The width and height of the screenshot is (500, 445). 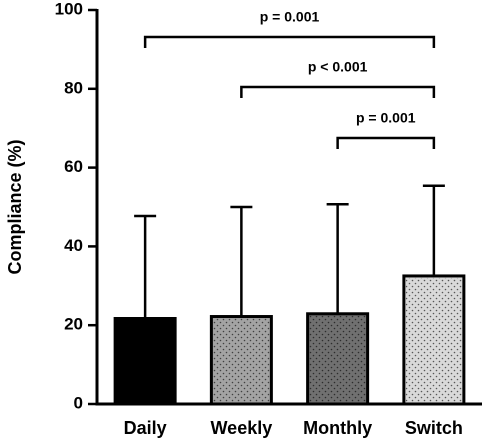 I want to click on bar, so click(x=145, y=361).